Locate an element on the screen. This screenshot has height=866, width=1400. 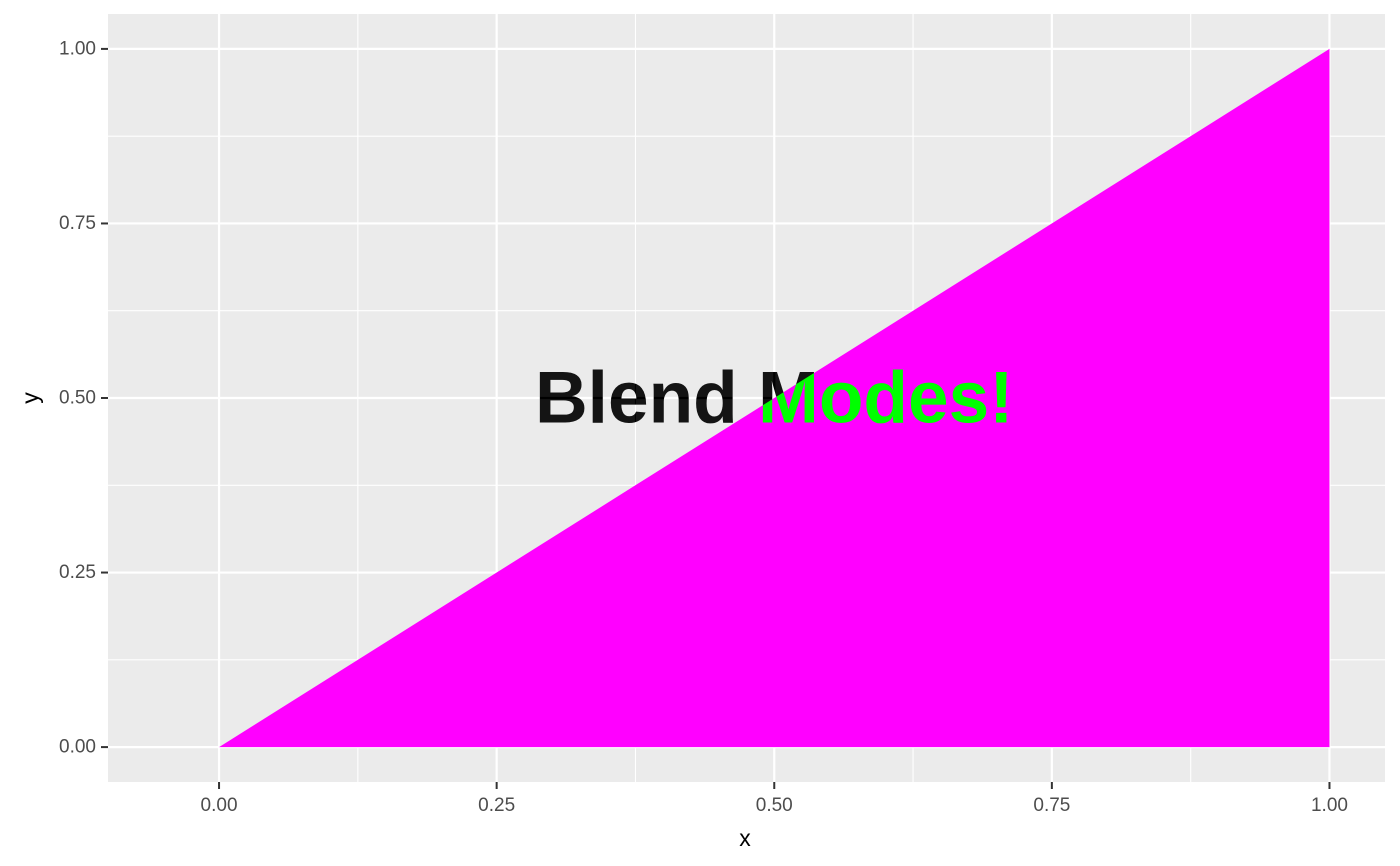
y-axis-title: y is located at coordinates (30, 398).